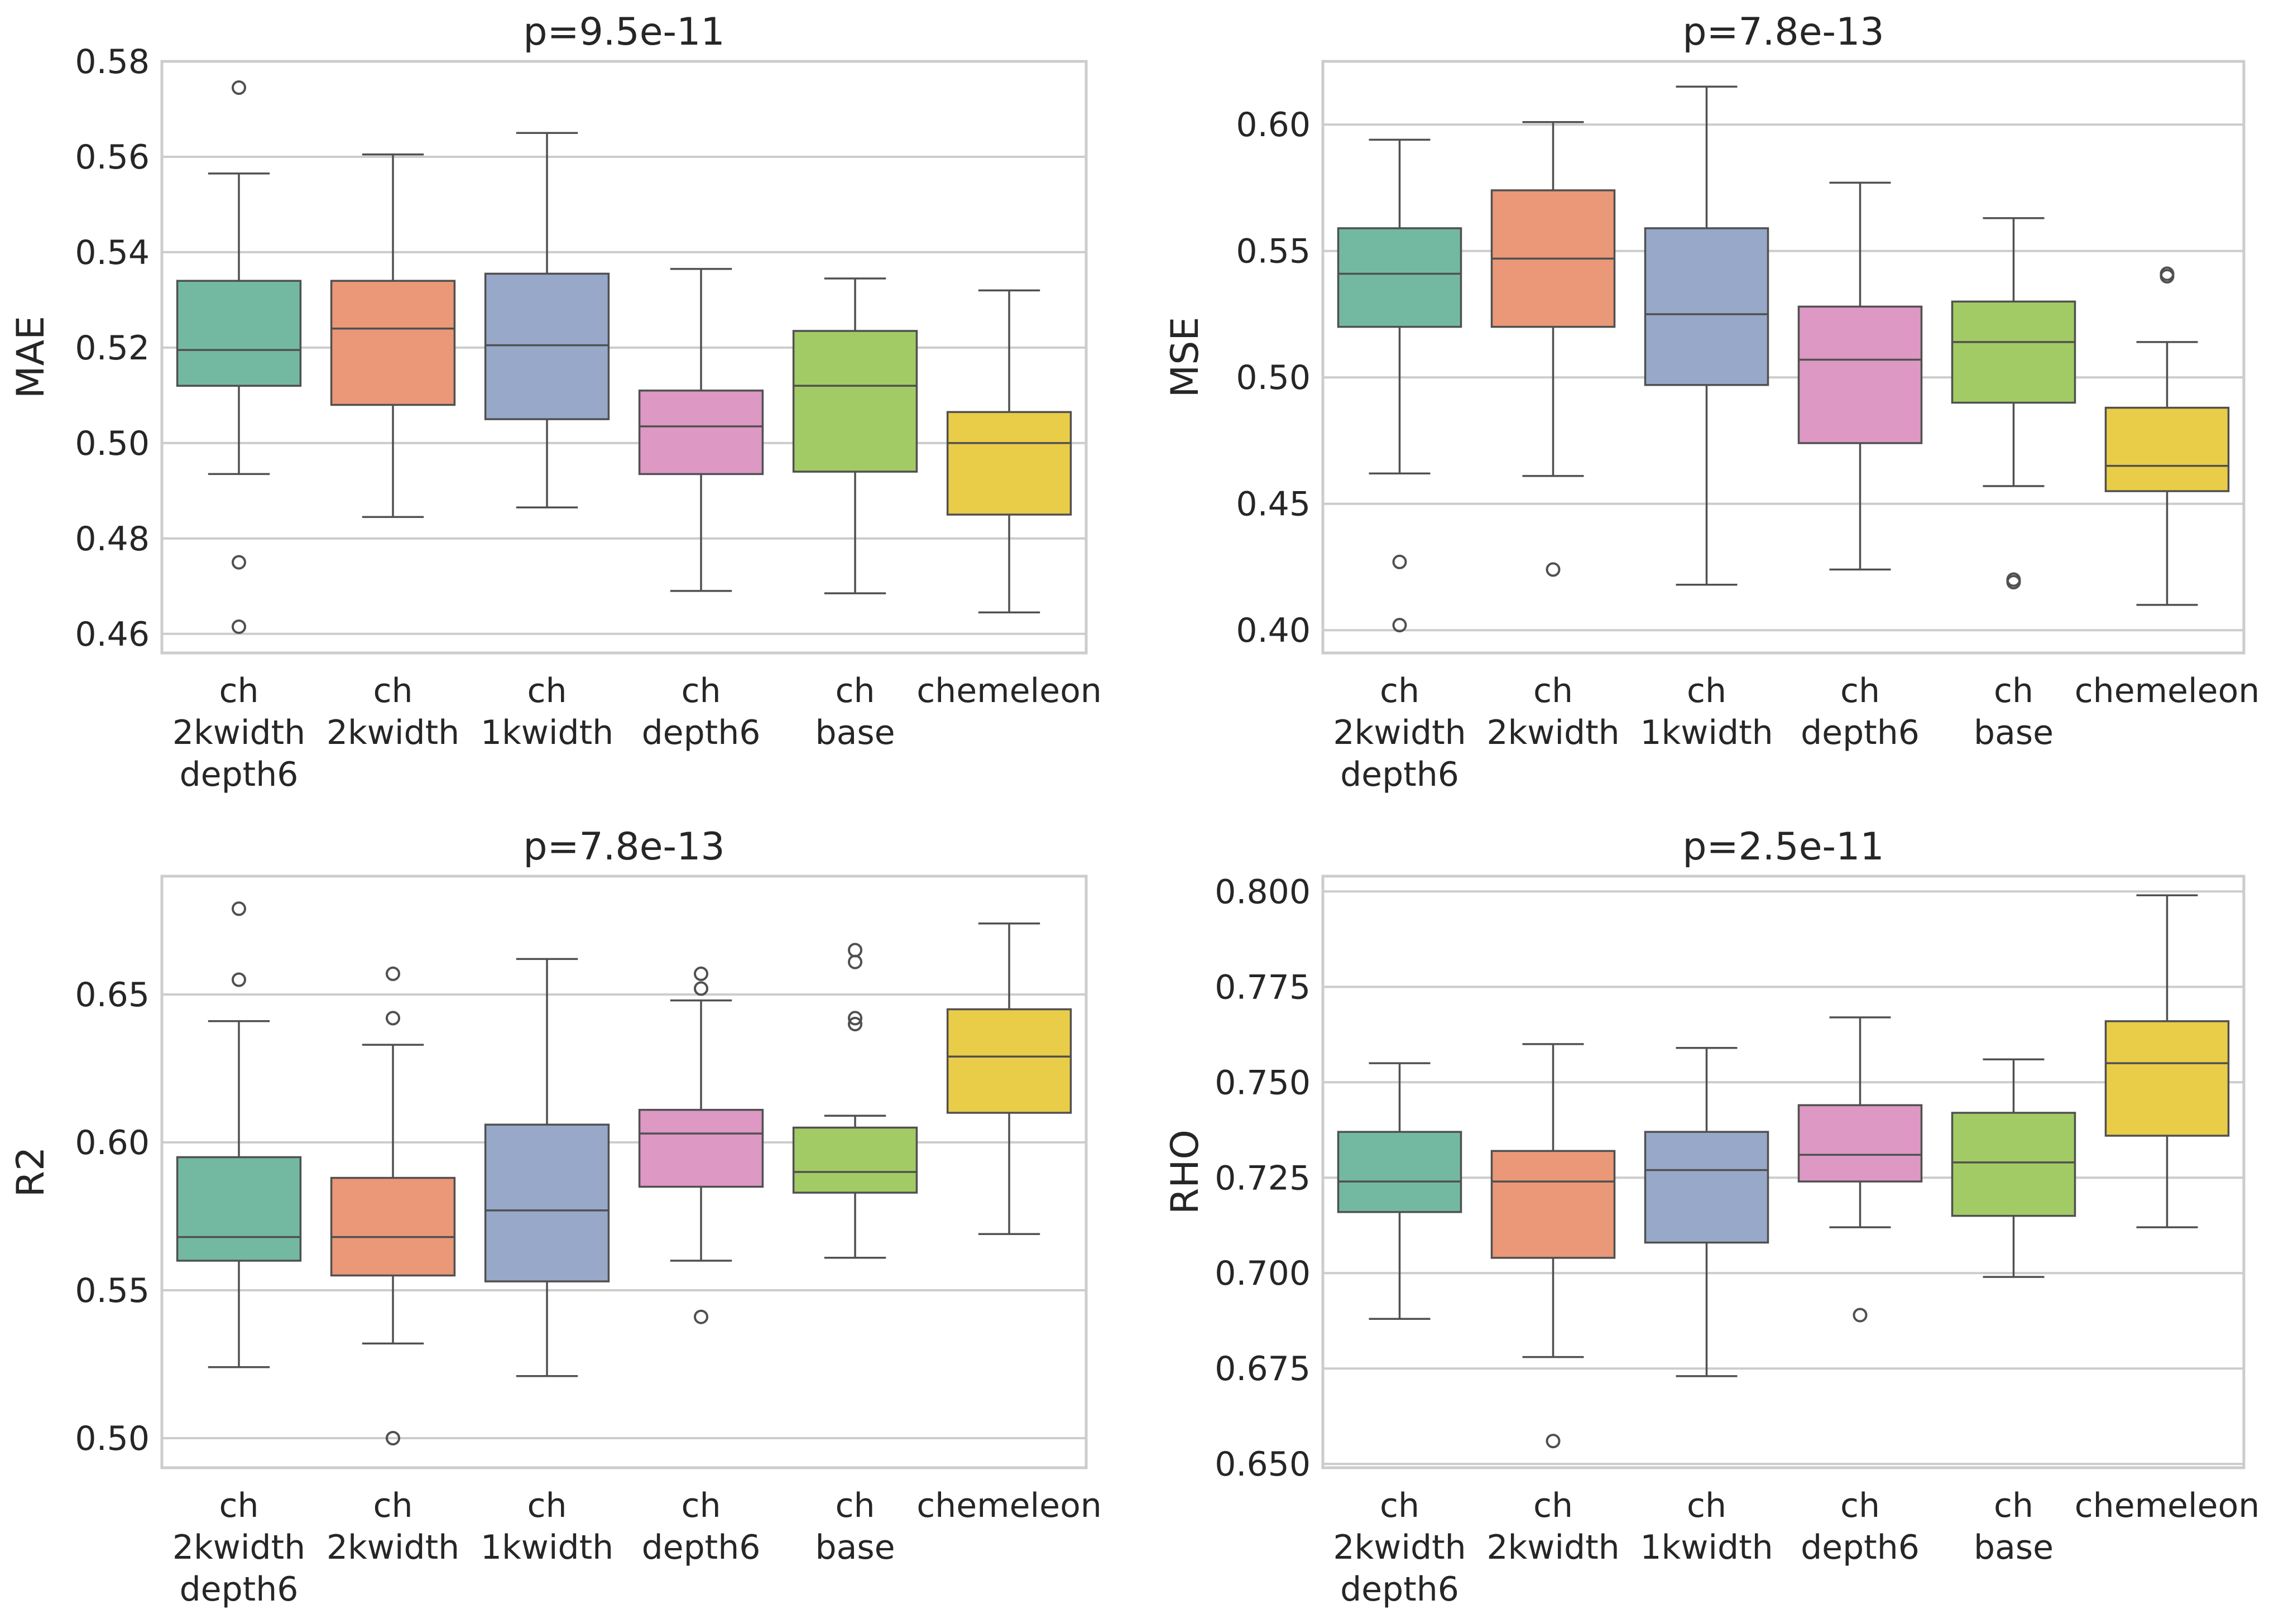 Image resolution: width=2279 pixels, height=1624 pixels. What do you see at coordinates (112, 158) in the screenshot?
I see `y-tick-label: 0.56` at bounding box center [112, 158].